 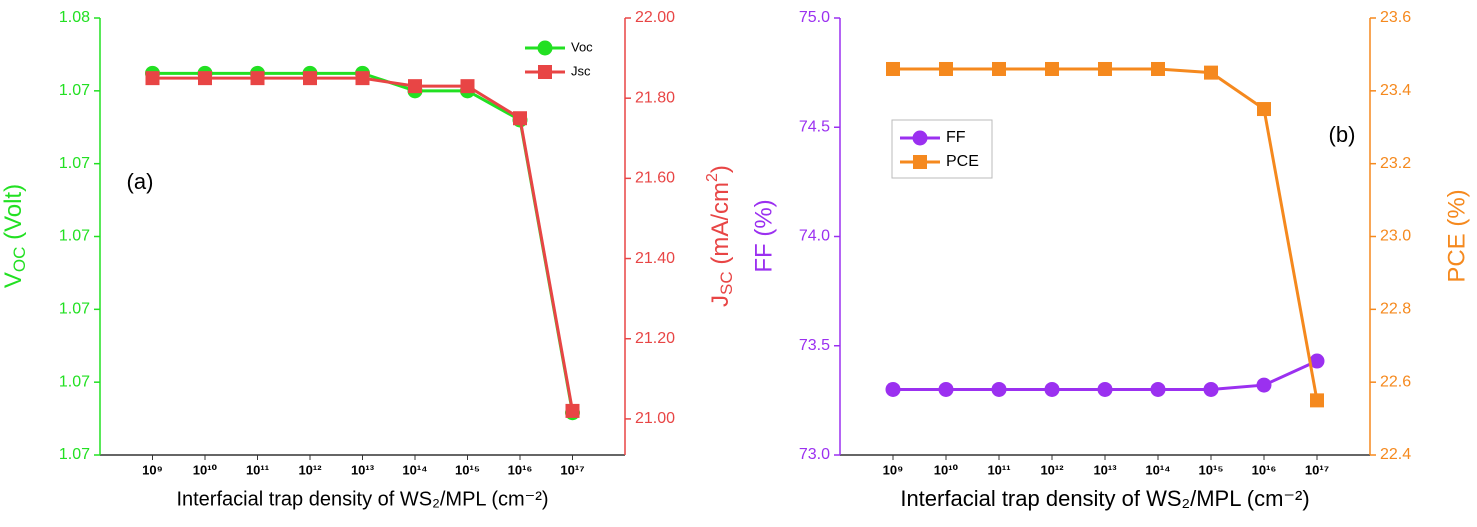 What do you see at coordinates (720, 169) in the screenshot?
I see `y2-label-part: )` at bounding box center [720, 169].